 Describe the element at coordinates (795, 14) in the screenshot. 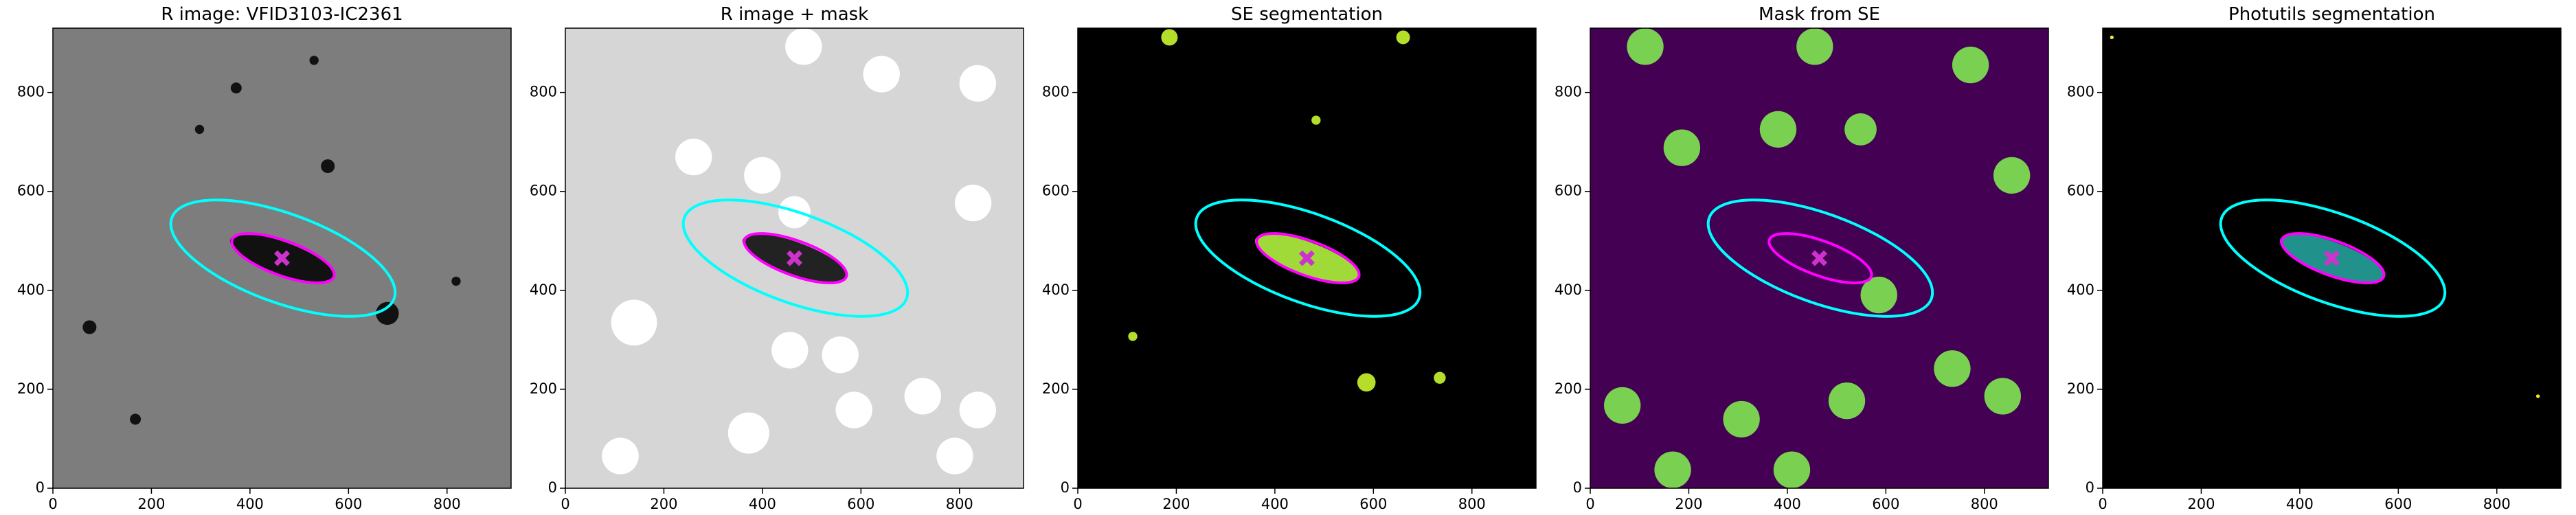

I see `panel-title: R image + mask` at that location.